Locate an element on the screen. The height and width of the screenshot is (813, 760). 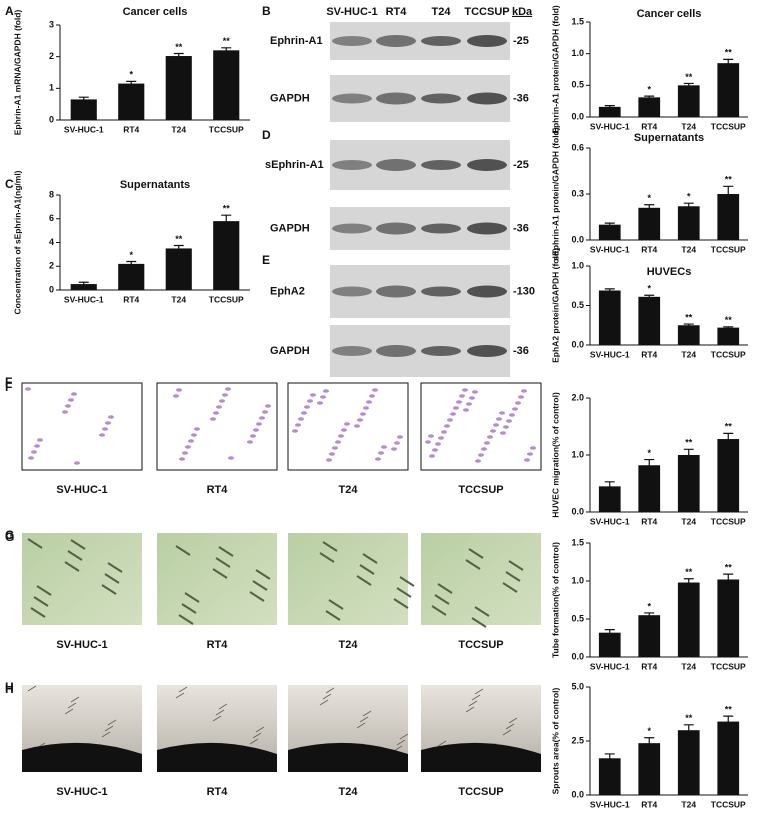
y-tick-label: 2 is located at coordinates (51, 266).